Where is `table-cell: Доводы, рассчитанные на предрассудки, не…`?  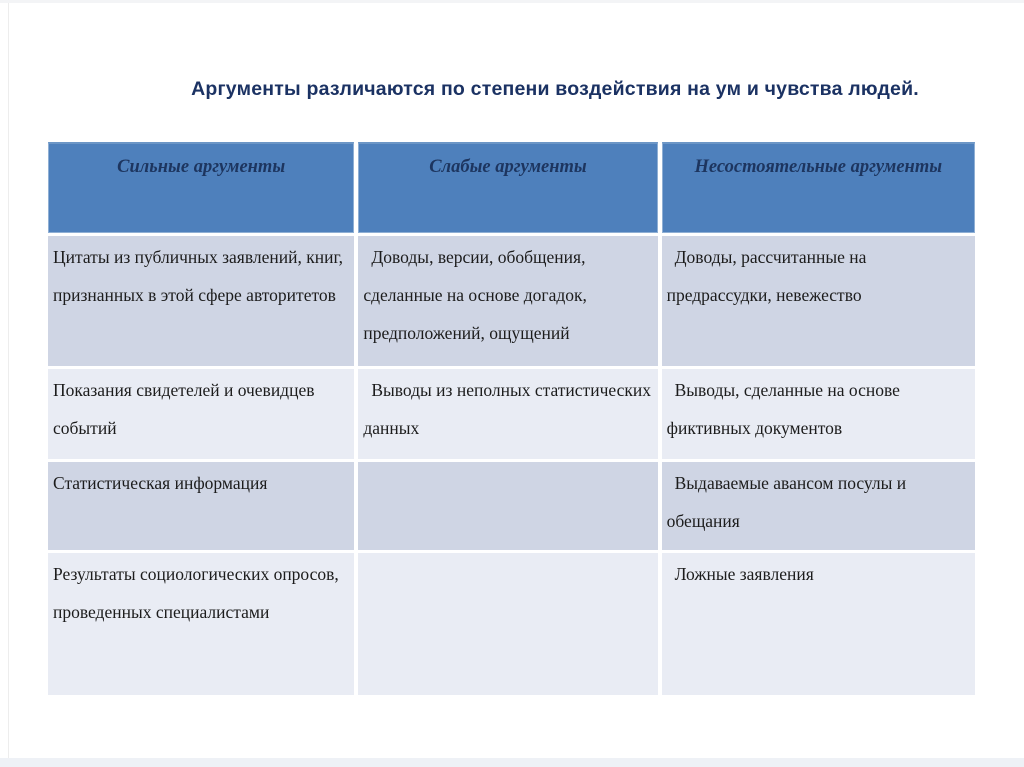 table-cell: Доводы, рассчитанные на предрассудки, не… is located at coordinates (818, 301).